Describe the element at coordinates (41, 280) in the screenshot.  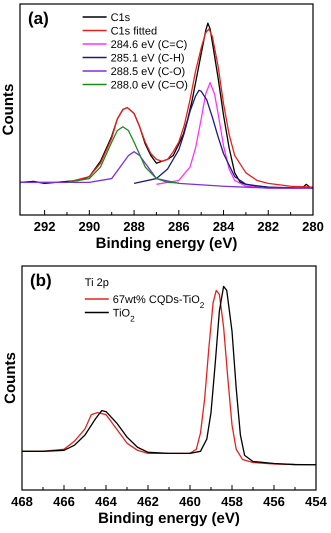
I see `annotation: (b)` at that location.